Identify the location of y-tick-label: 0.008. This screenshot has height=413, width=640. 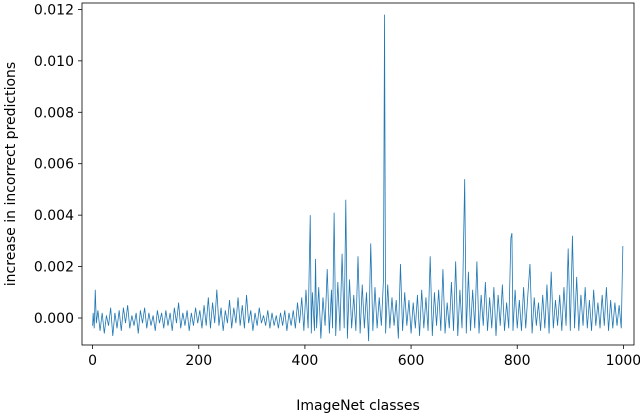
(54, 113).